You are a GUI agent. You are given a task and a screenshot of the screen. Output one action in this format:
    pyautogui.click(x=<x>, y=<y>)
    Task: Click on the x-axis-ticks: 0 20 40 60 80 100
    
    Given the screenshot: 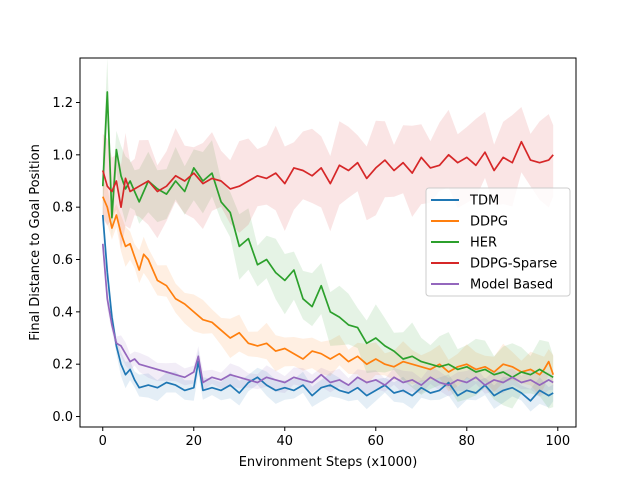 What is the action you would take?
    pyautogui.click(x=334, y=438)
    